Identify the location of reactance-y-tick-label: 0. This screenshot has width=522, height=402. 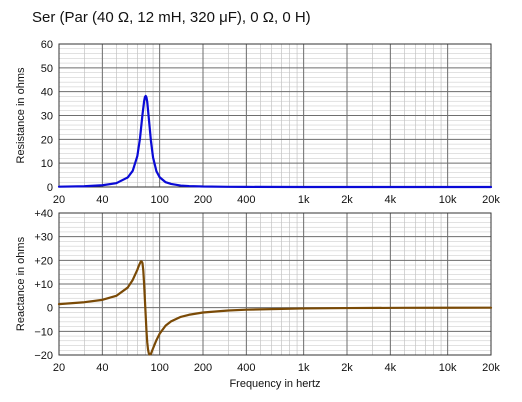
(50, 309).